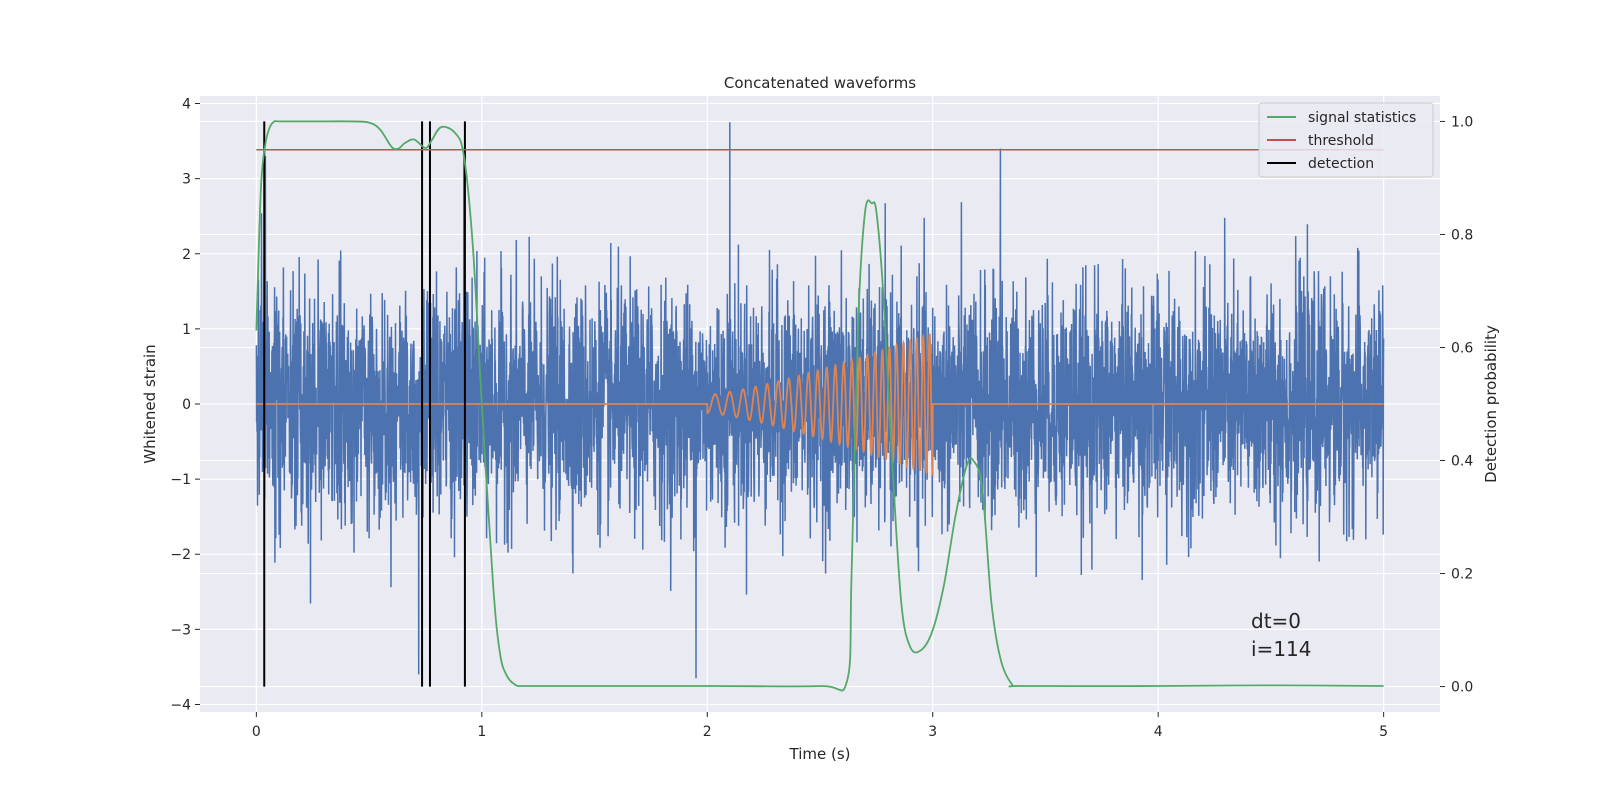 This screenshot has width=1600, height=800. I want to click on y-tick-label: 2, so click(186, 255).